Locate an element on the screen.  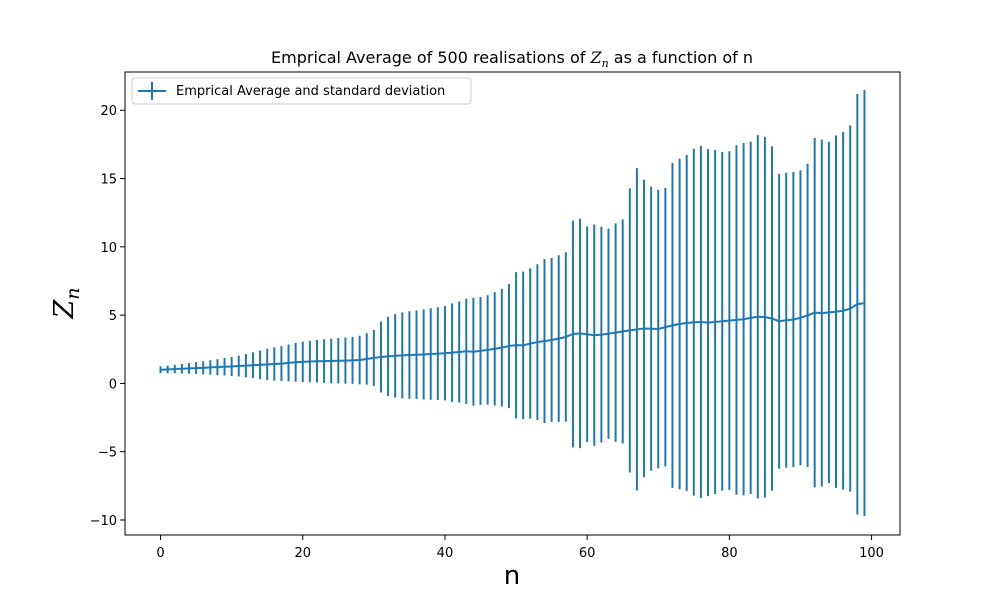
title-z: Z is located at coordinates (595, 57).